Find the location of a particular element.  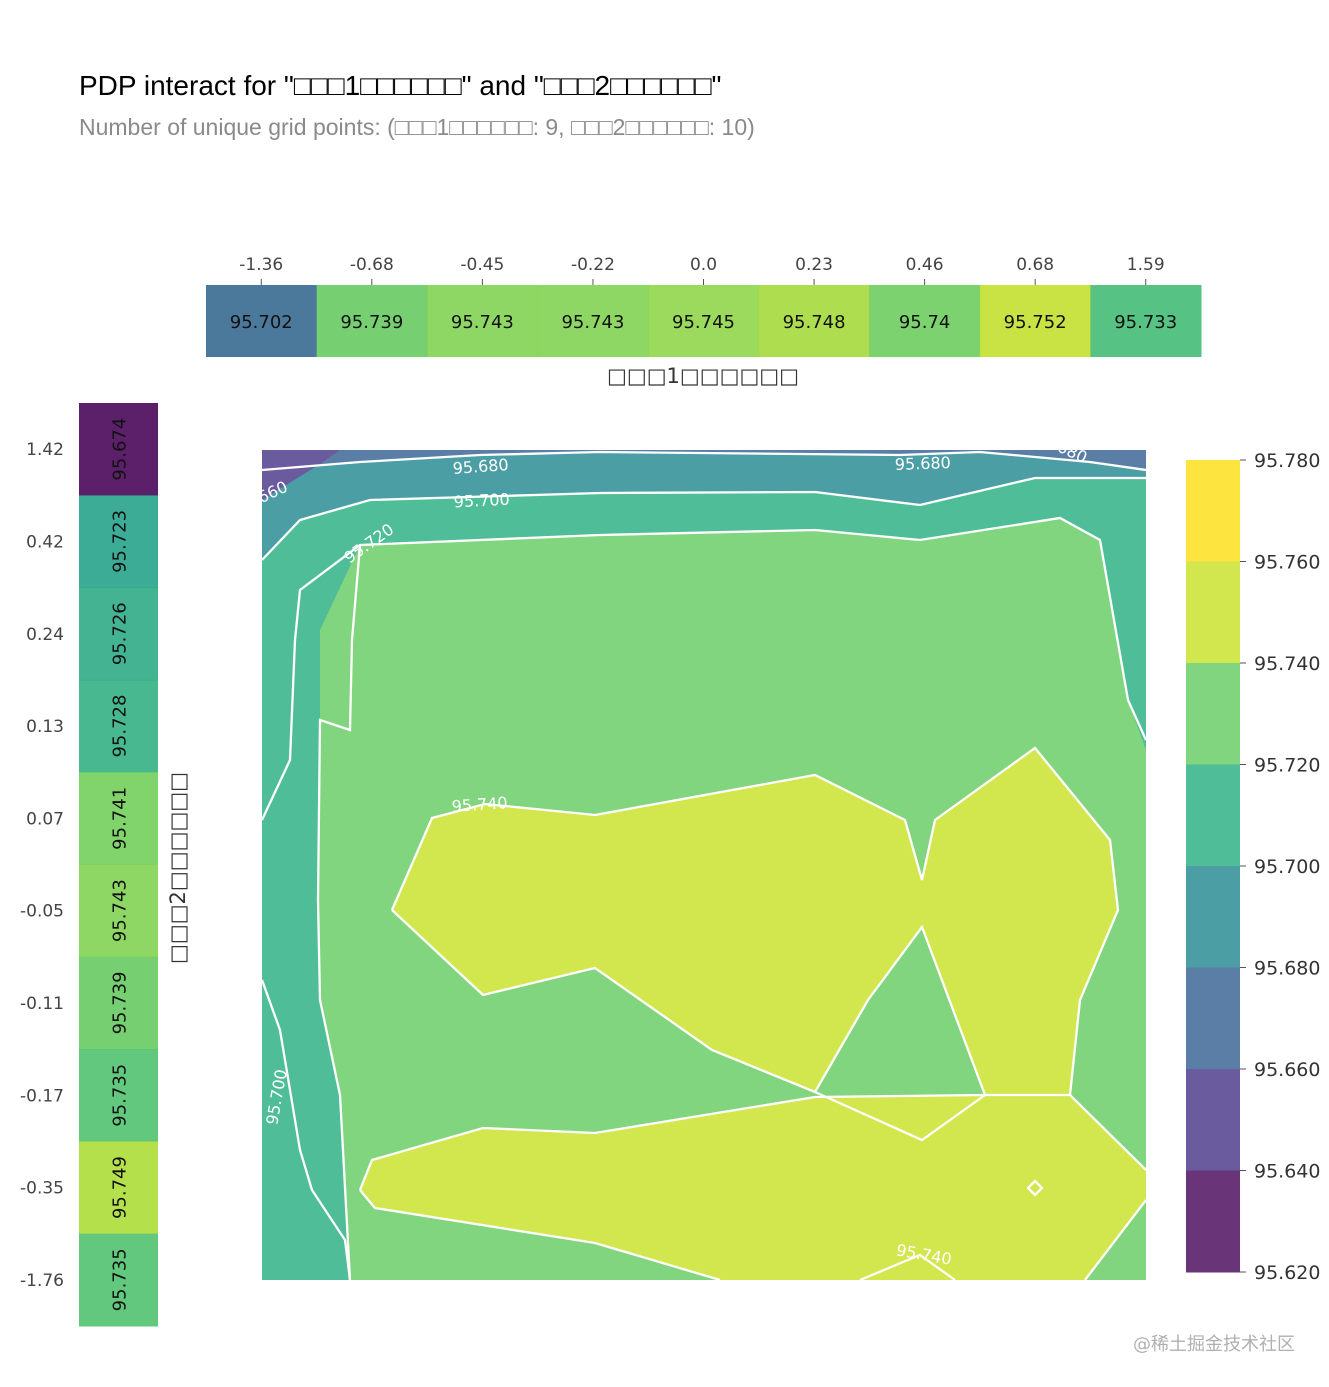

top-tick-label: 1.59 is located at coordinates (1146, 265).